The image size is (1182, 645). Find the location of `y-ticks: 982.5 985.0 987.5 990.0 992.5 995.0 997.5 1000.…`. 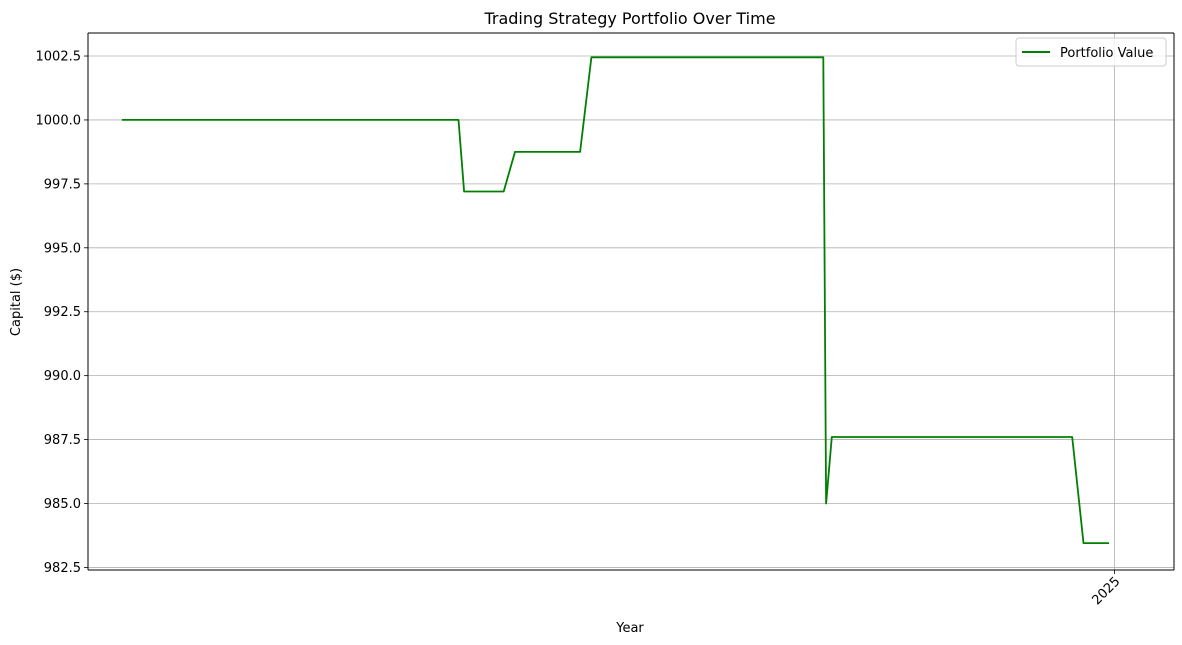

y-ticks: 982.5 985.0 987.5 990.0 992.5 995.0 997.5 1000.… is located at coordinates (62, 313).